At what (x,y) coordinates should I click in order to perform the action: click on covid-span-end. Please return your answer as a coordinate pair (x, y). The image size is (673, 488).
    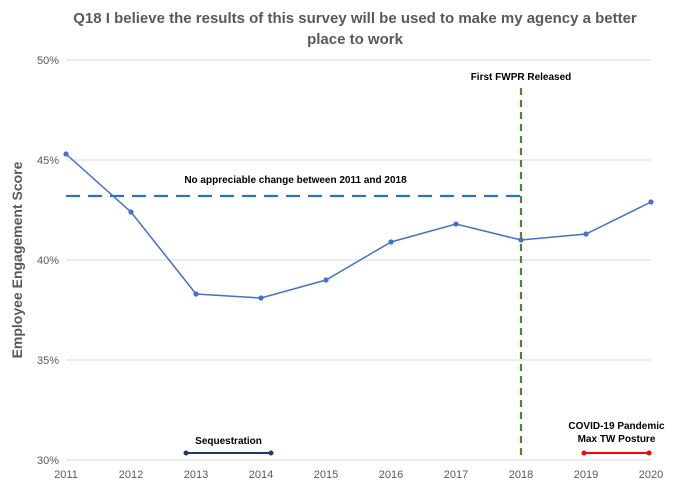
    Looking at the image, I should click on (649, 453).